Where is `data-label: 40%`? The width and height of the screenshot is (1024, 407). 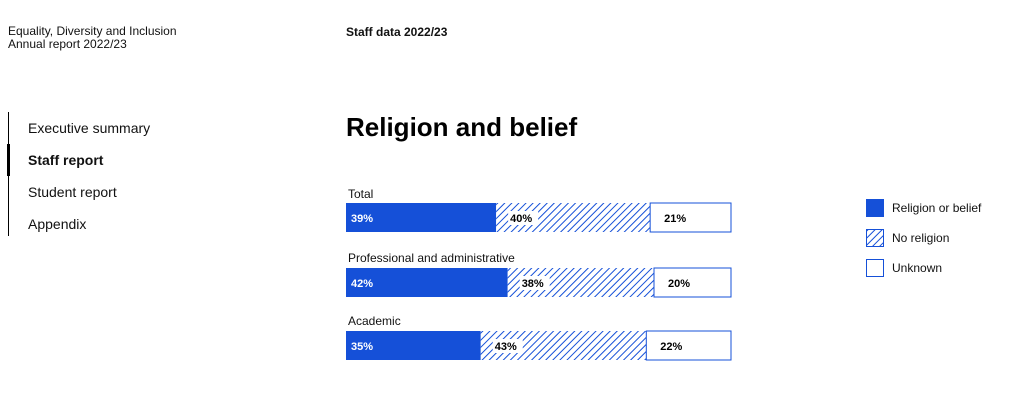 data-label: 40% is located at coordinates (521, 219).